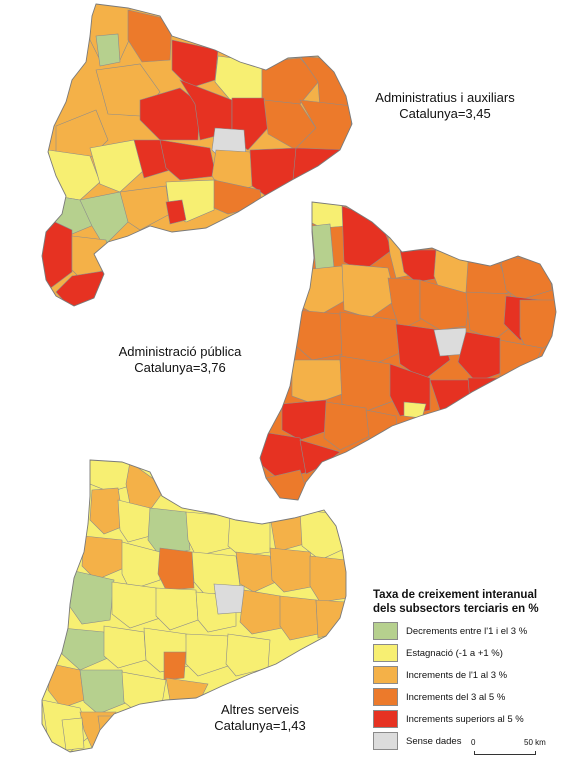  I want to click on legend-item-estagnacio: Estagnació (-1 a +1 %), so click(473, 653).